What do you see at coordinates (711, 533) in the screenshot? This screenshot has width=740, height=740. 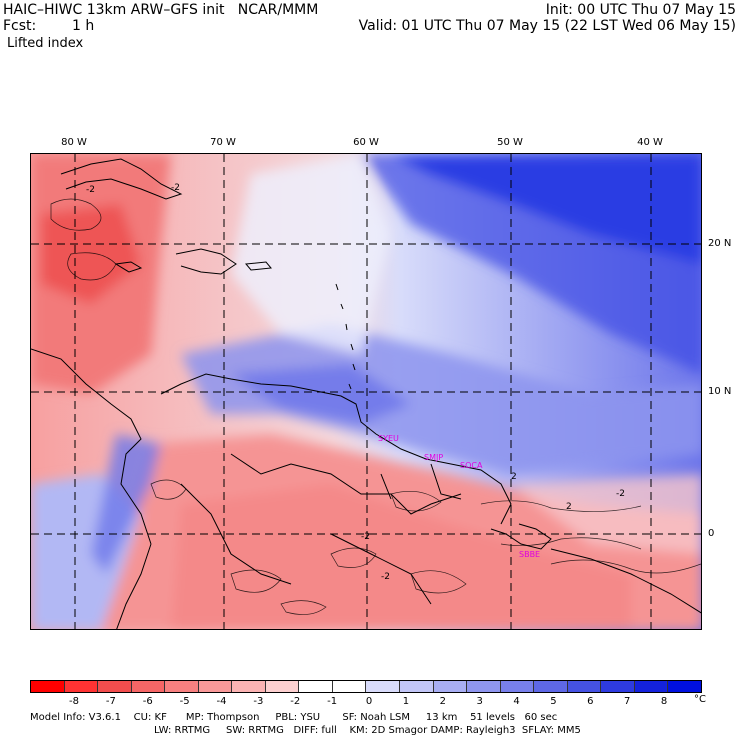 I see `lat-label-equator: 0` at bounding box center [711, 533].